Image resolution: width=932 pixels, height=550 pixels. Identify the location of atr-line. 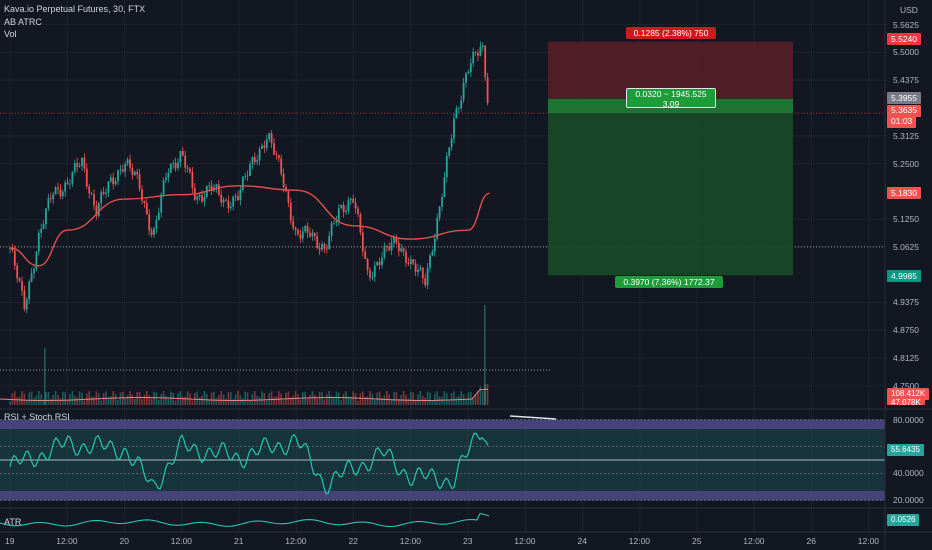
(245, 520).